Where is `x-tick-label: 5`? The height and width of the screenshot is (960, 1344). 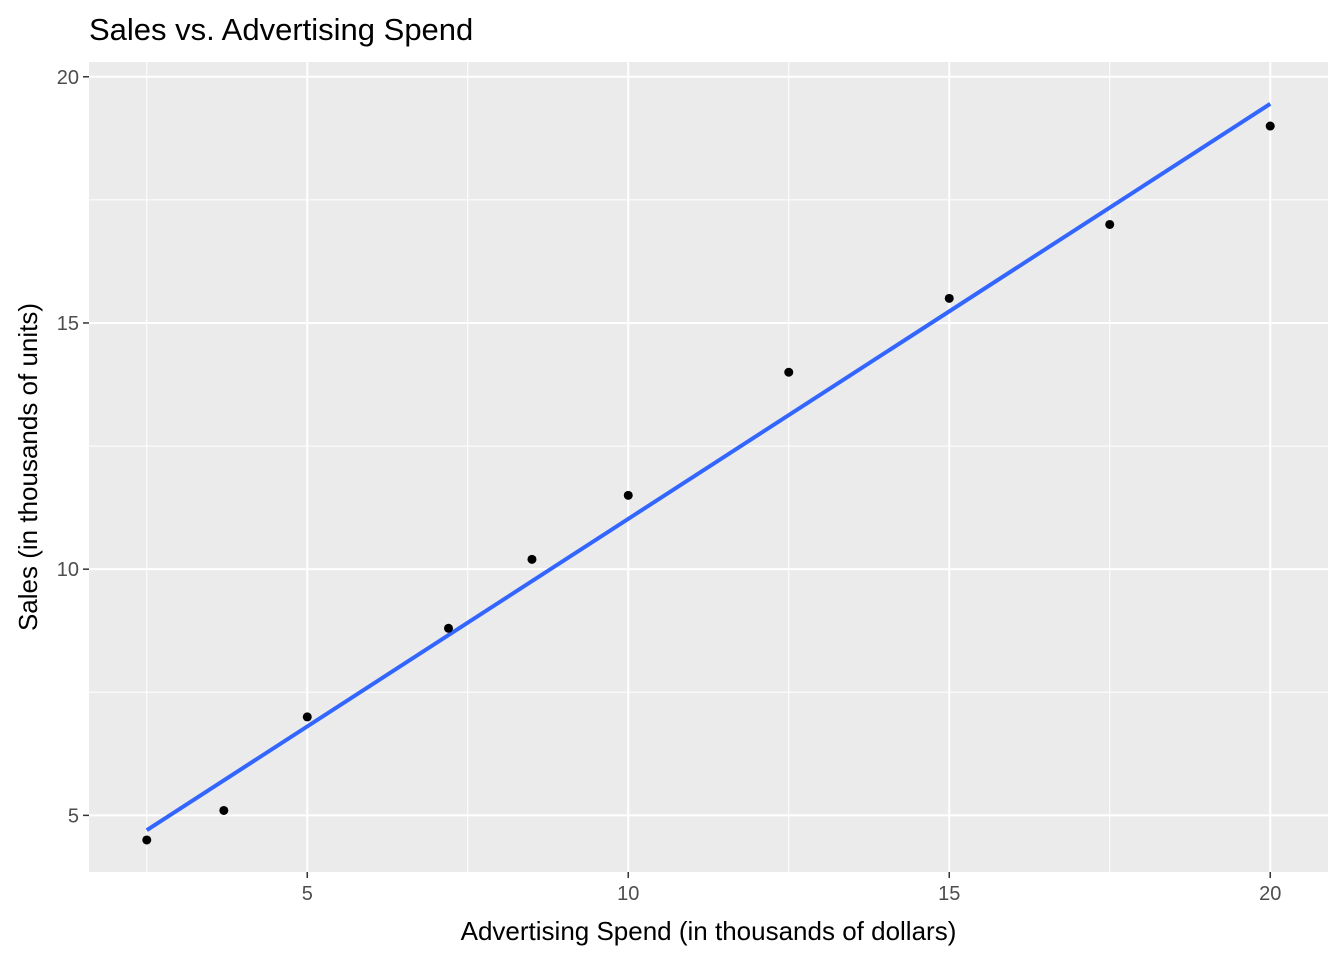 x-tick-label: 5 is located at coordinates (307, 894).